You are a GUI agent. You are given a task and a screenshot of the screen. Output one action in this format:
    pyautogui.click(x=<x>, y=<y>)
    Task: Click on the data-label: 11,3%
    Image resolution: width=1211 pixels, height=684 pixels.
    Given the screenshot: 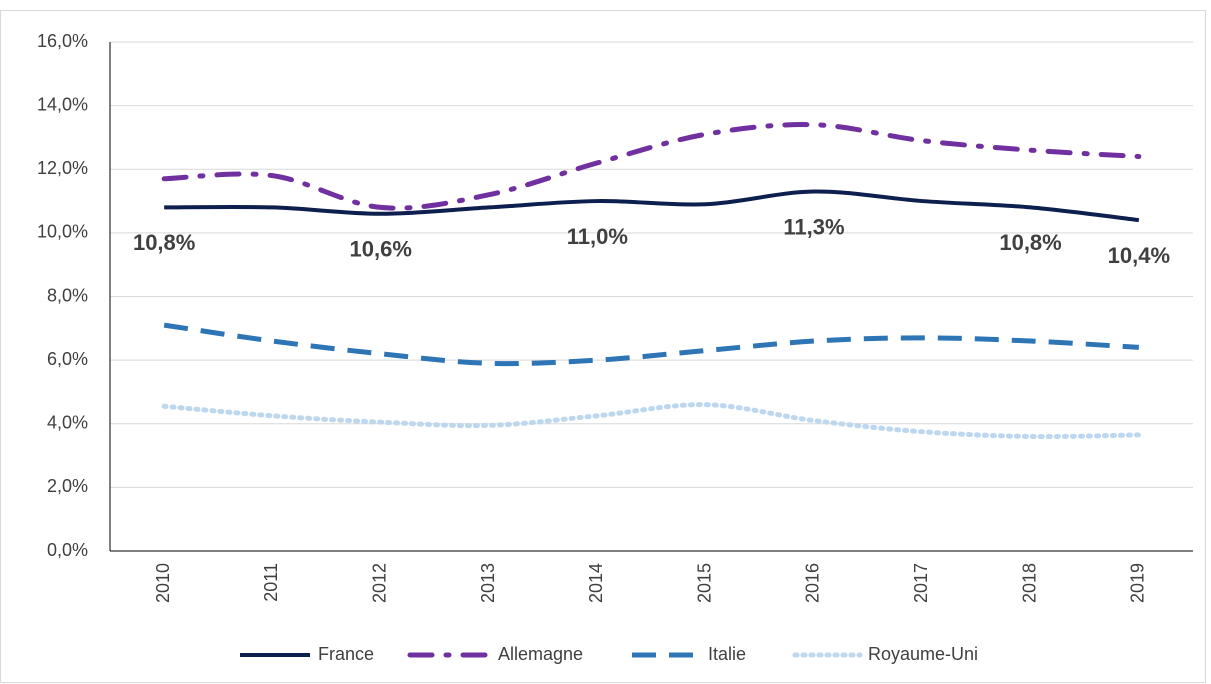 What is the action you would take?
    pyautogui.click(x=813, y=226)
    